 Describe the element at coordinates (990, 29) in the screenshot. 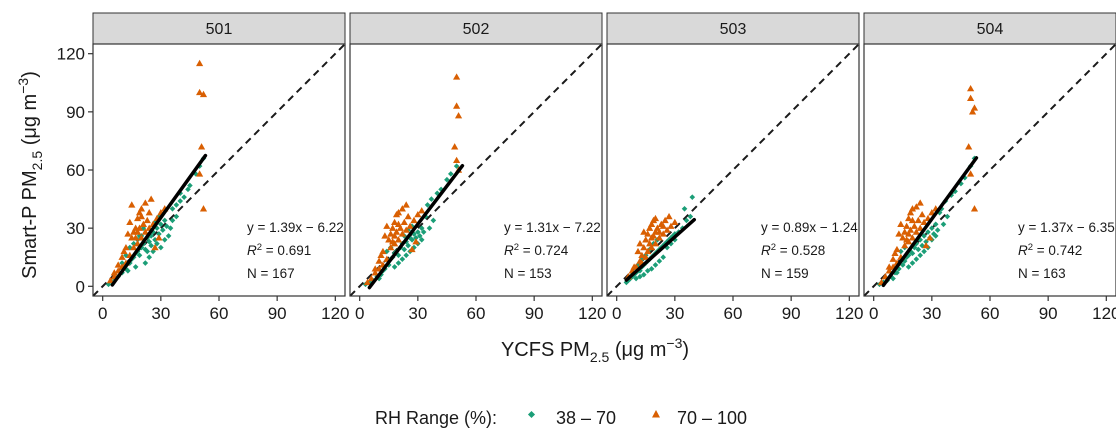

I see `facet-strip-label: 504` at that location.